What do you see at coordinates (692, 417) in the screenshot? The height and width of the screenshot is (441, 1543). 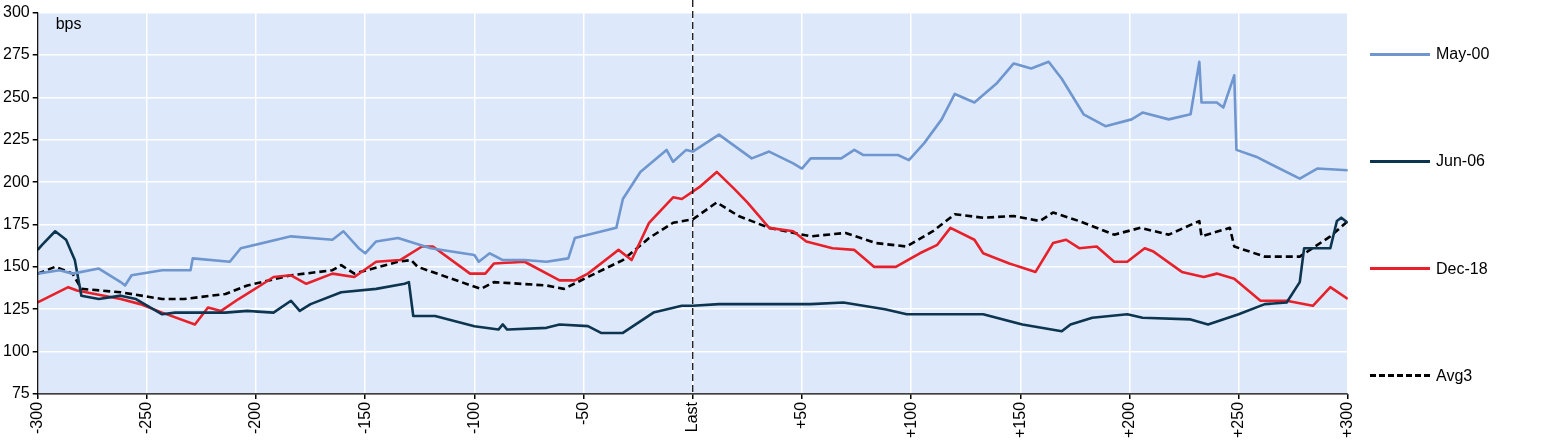 I see `x-tick-label: Last` at bounding box center [692, 417].